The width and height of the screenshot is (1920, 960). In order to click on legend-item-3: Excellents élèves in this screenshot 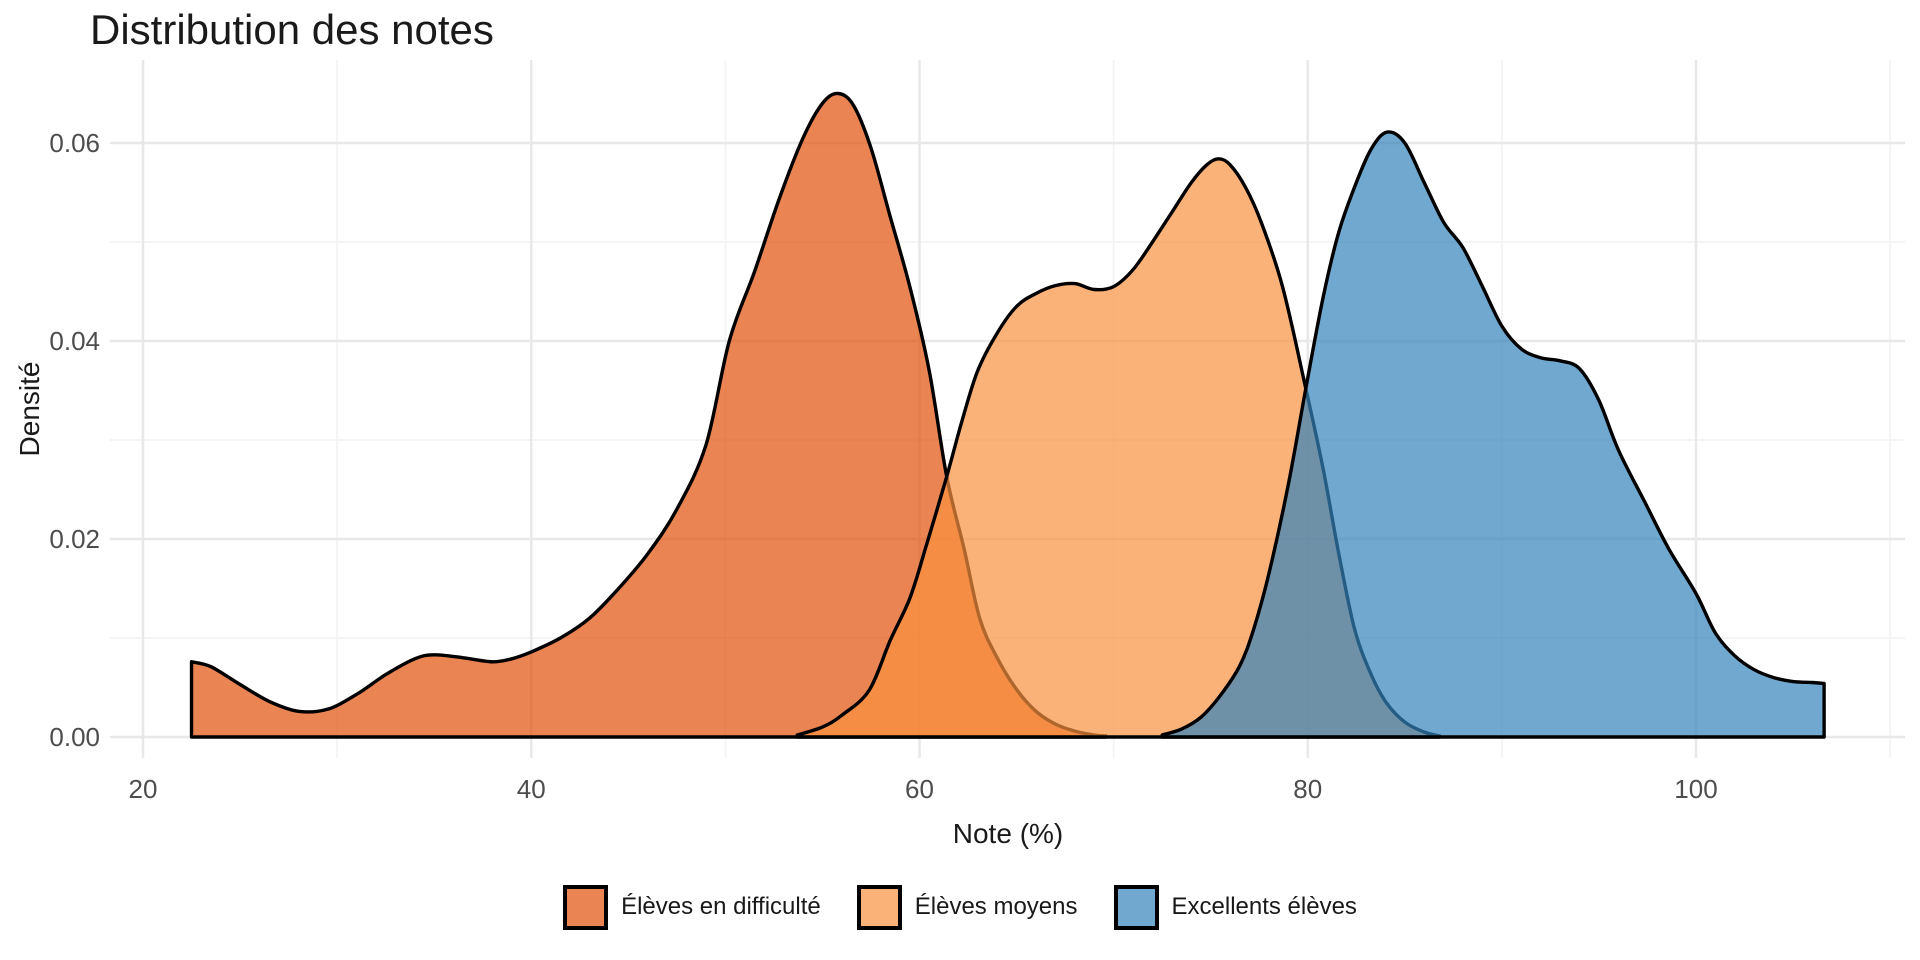, I will do `click(1235, 907)`.